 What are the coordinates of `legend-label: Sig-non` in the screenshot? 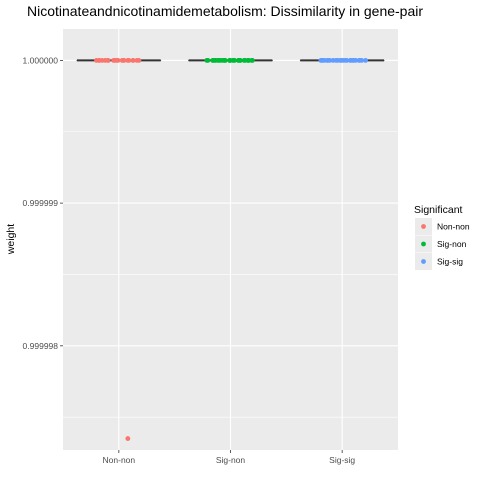 It's located at (452, 244).